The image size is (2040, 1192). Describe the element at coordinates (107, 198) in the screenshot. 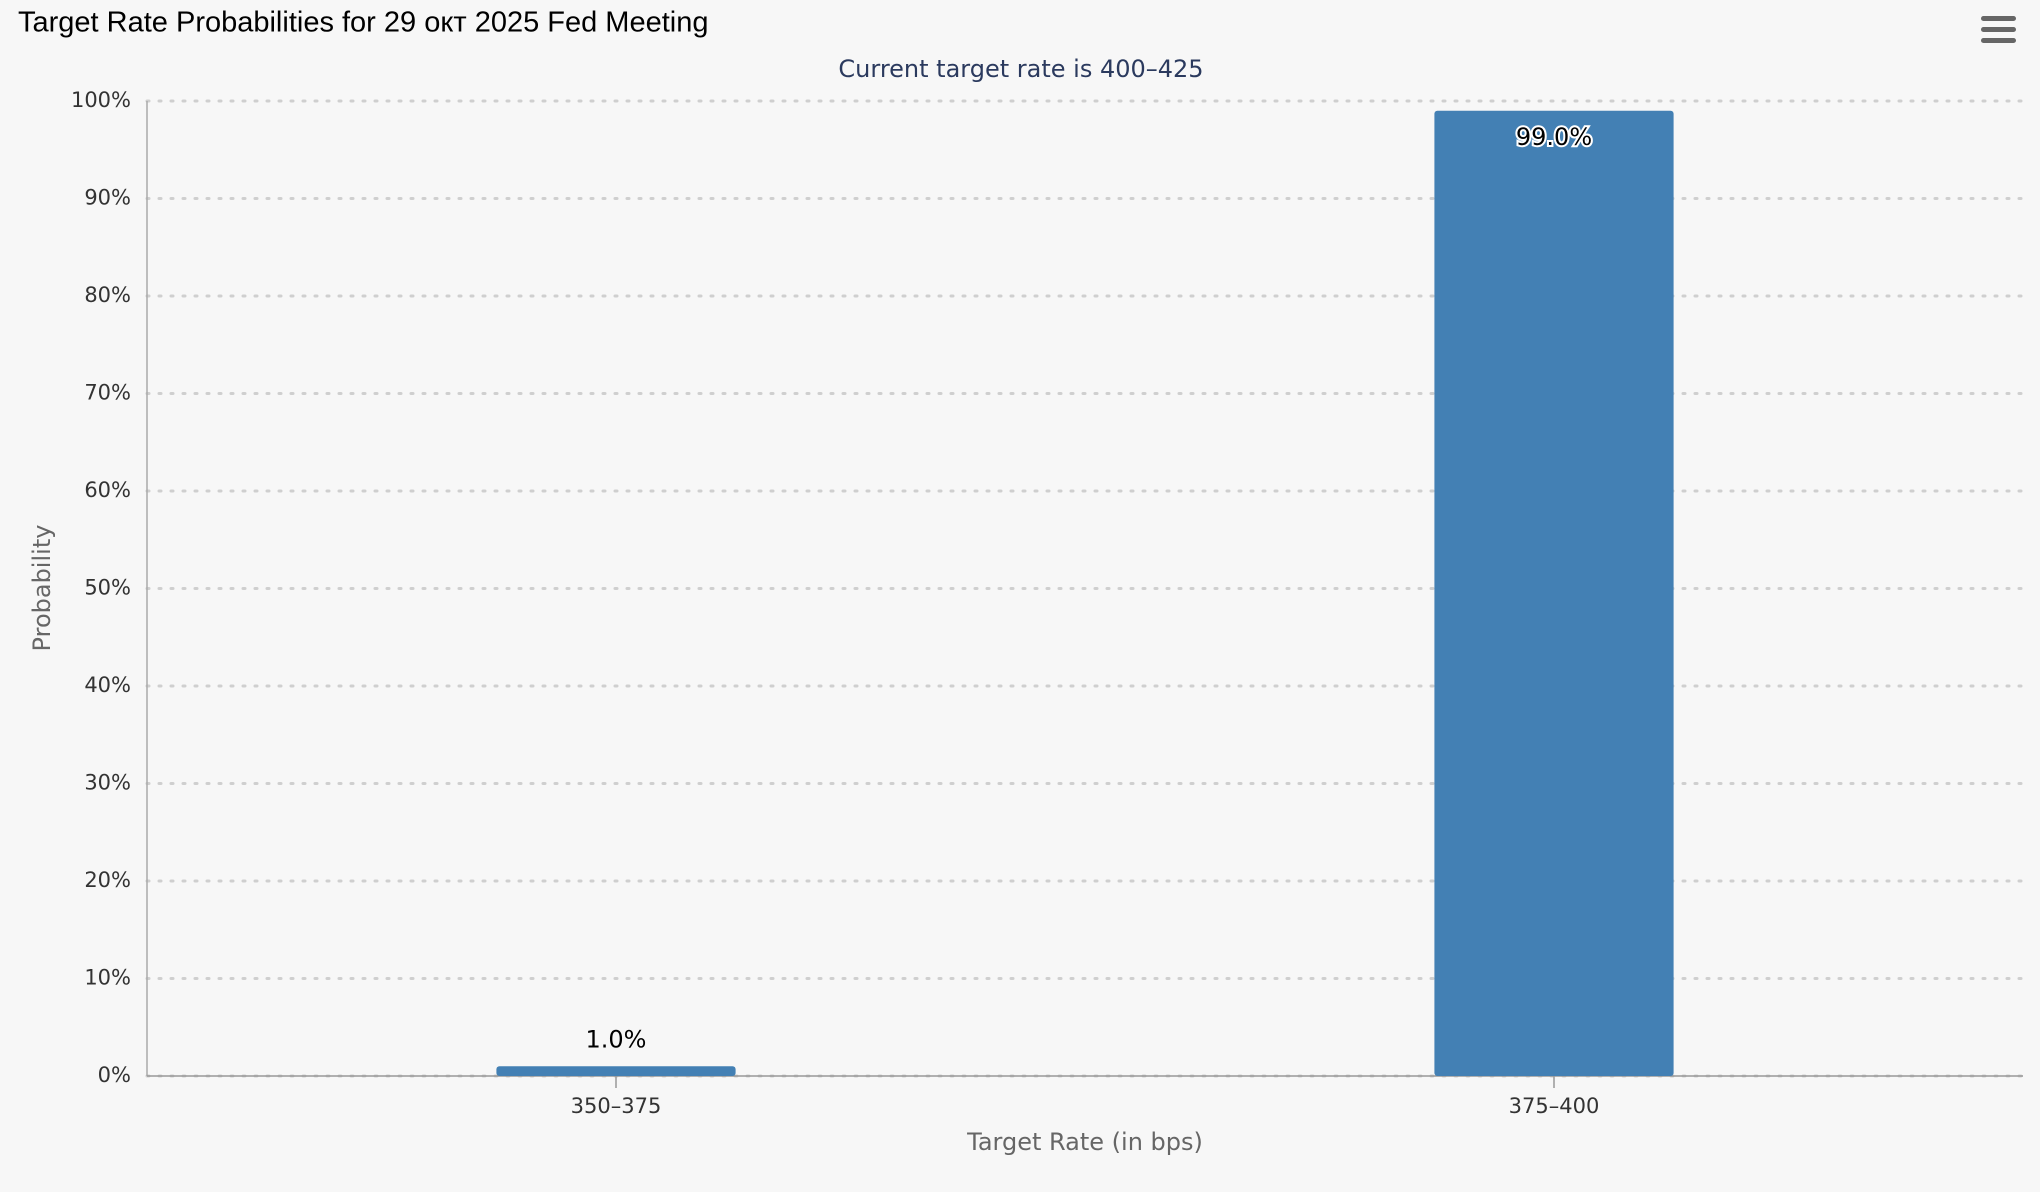

I see `y-tick-label: 90%` at that location.